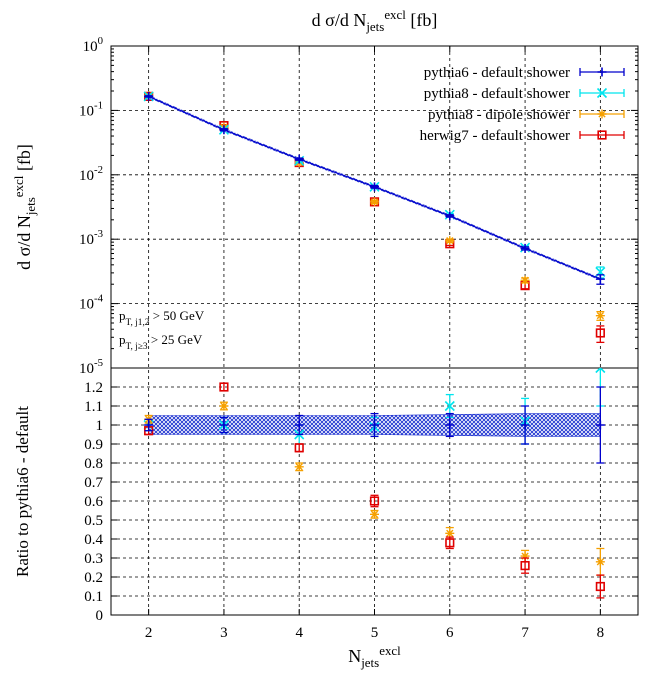 Image resolution: width=652 pixels, height=681 pixels. I want to click on y-tick-label-ratio: 1, so click(100, 426).